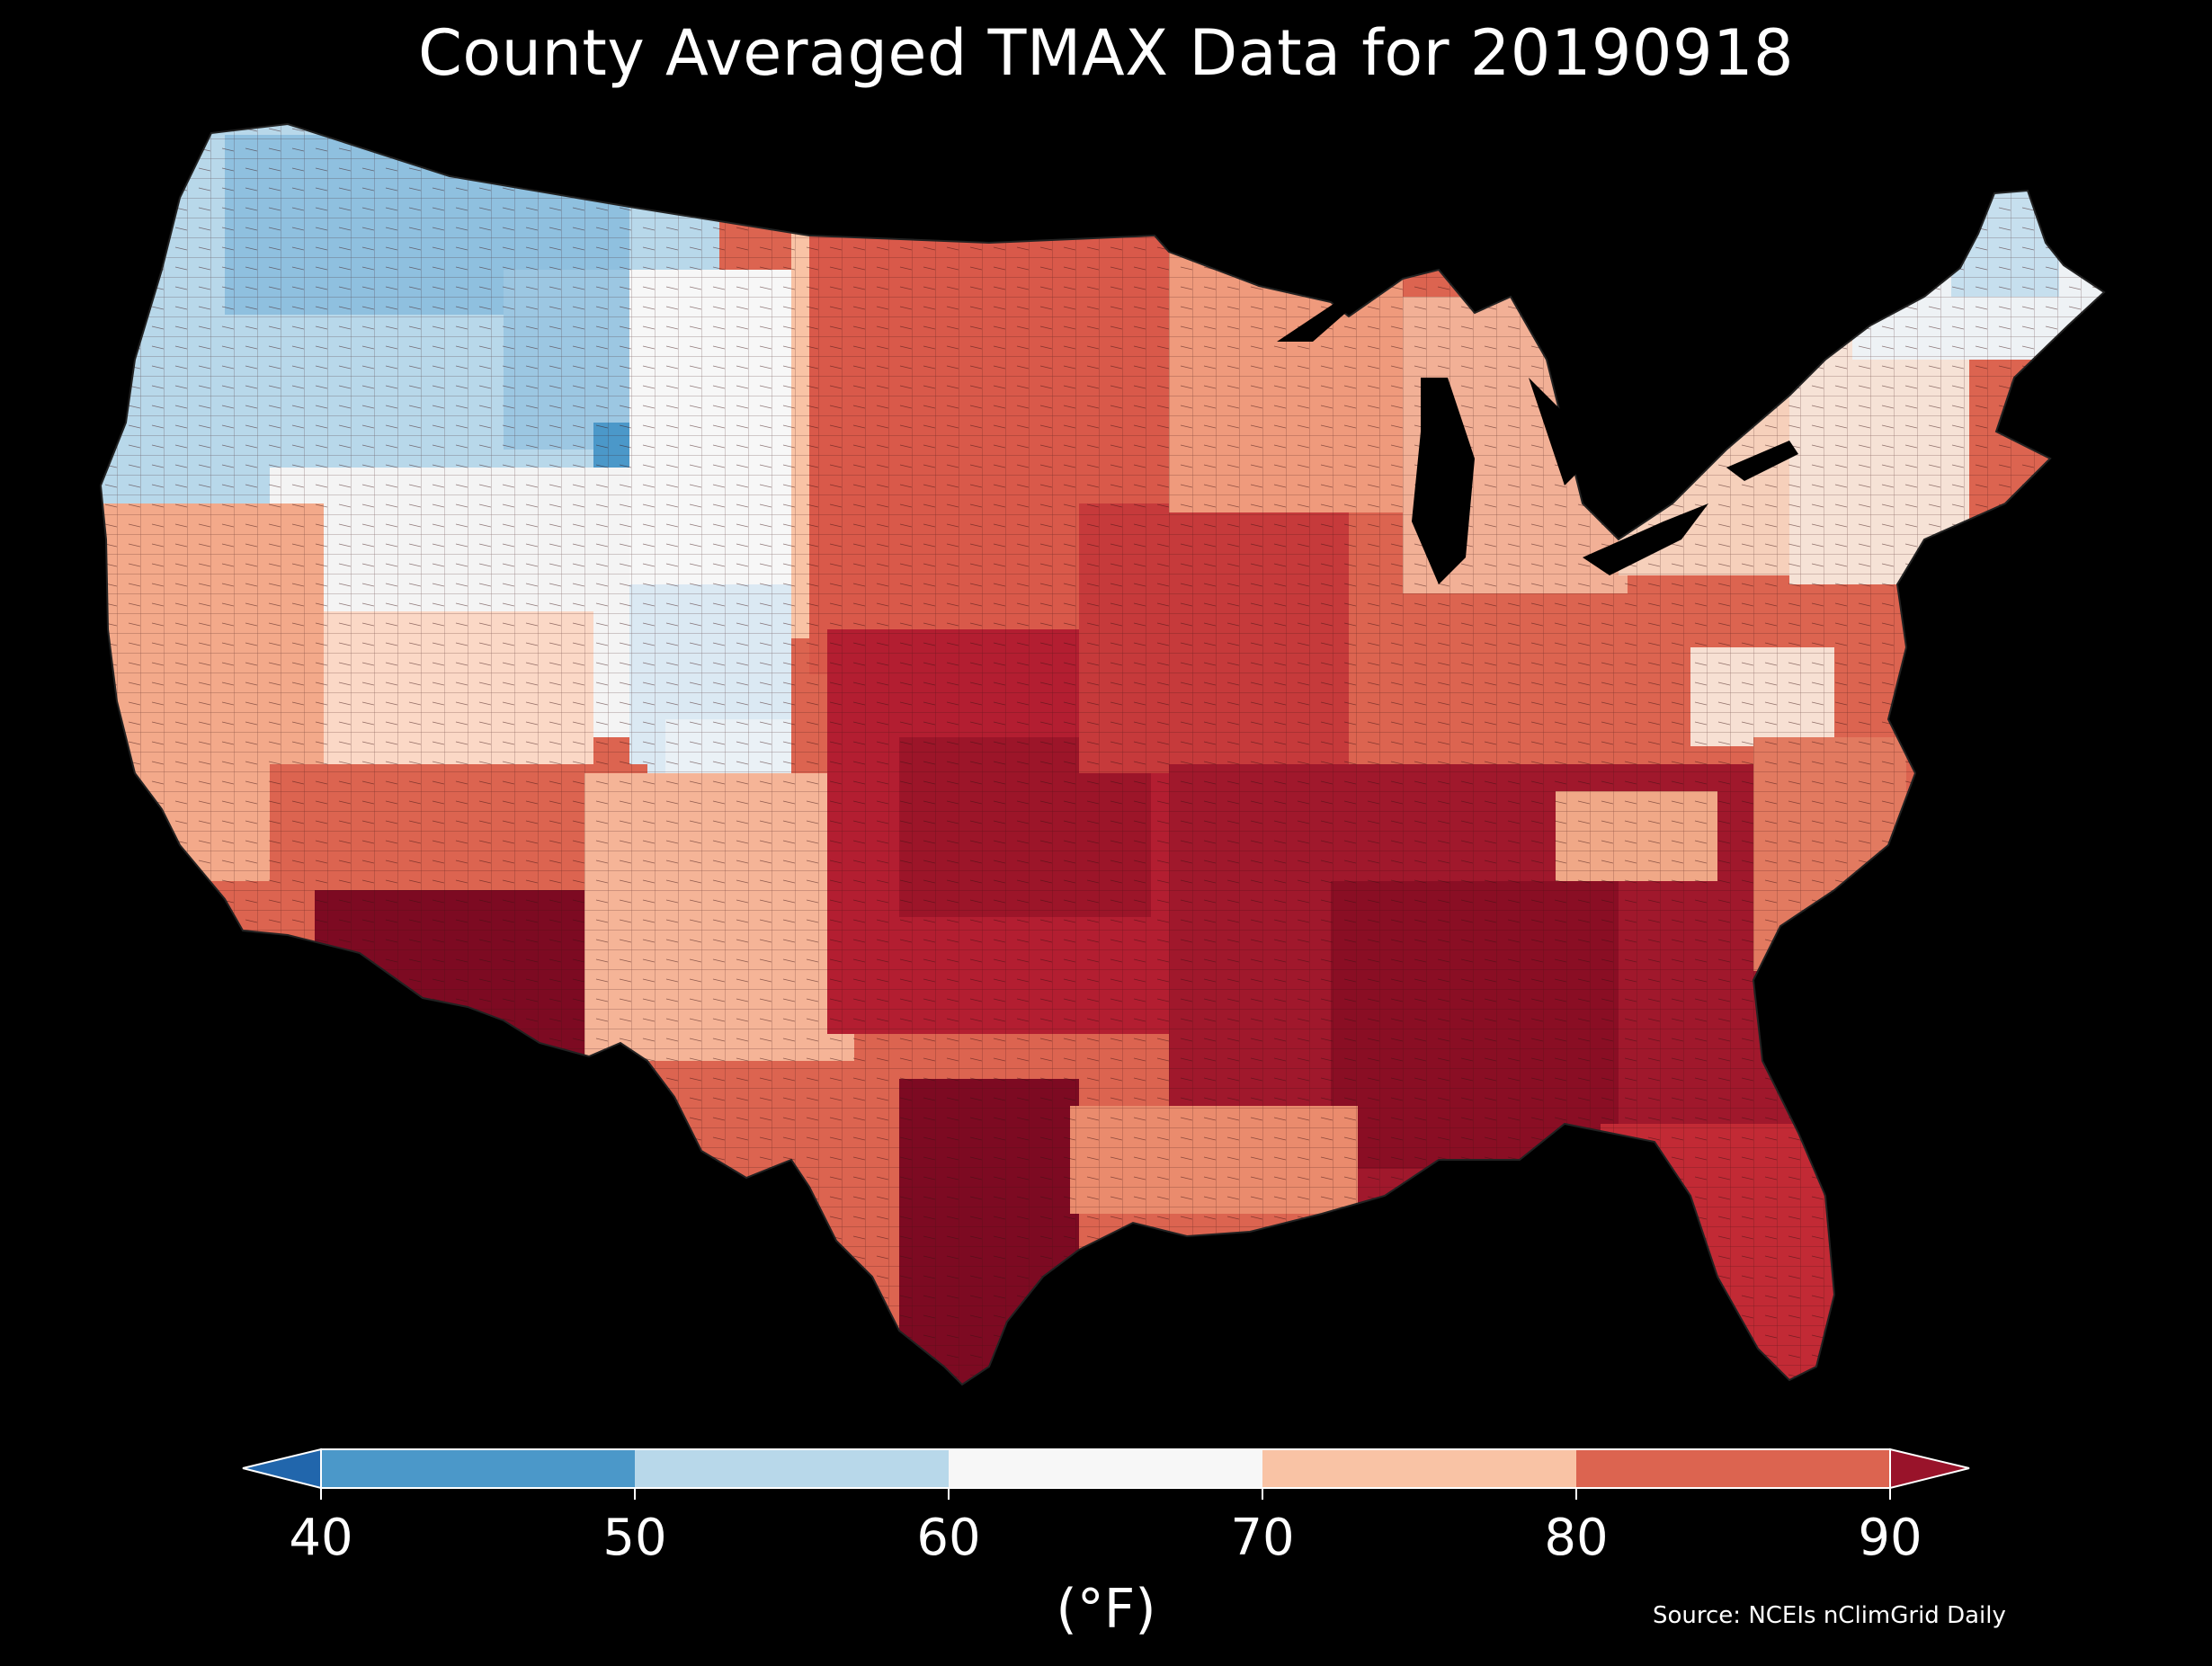 This screenshot has height=1666, width=2212. I want to click on colorbar-frame, so click(1105, 1468).